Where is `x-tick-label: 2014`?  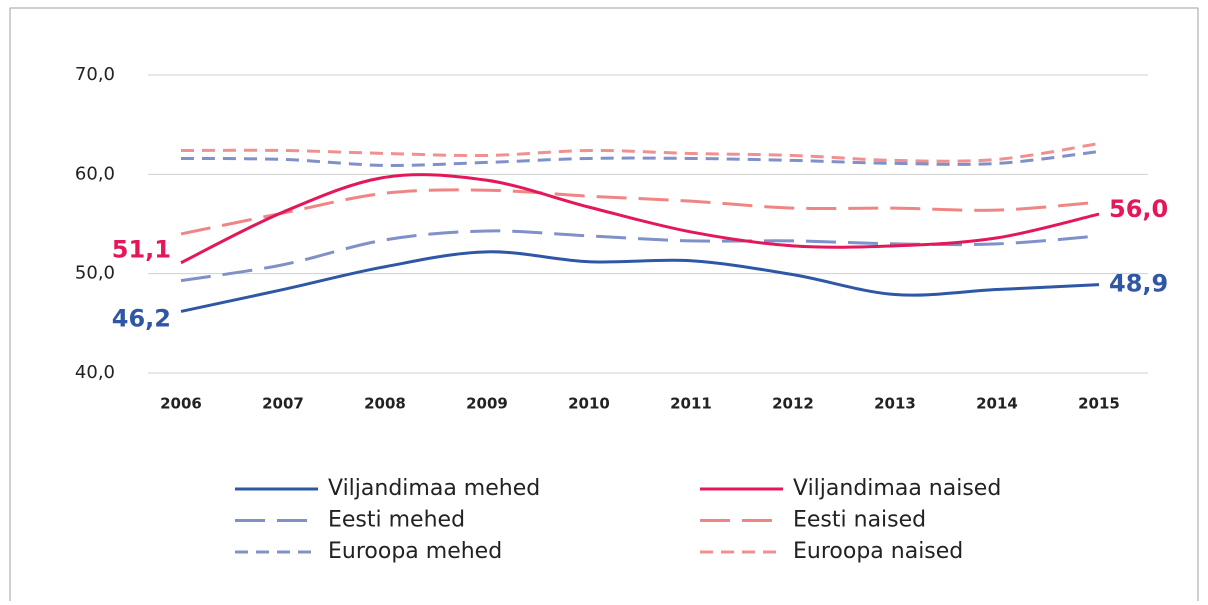 x-tick-label: 2014 is located at coordinates (997, 404).